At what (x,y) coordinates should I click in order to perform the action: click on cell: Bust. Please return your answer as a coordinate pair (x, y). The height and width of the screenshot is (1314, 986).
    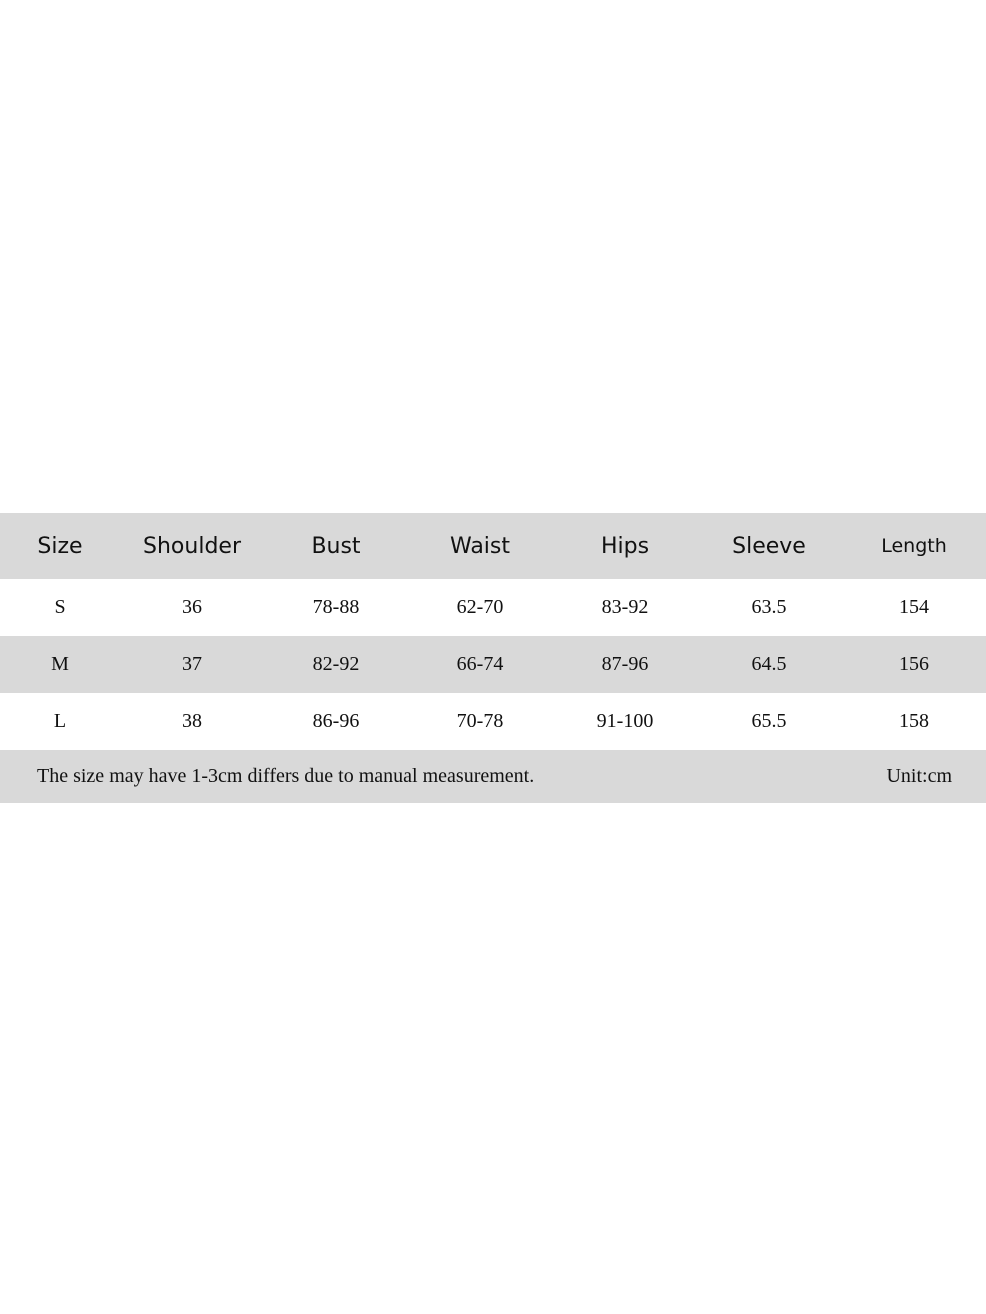
    Looking at the image, I should click on (336, 546).